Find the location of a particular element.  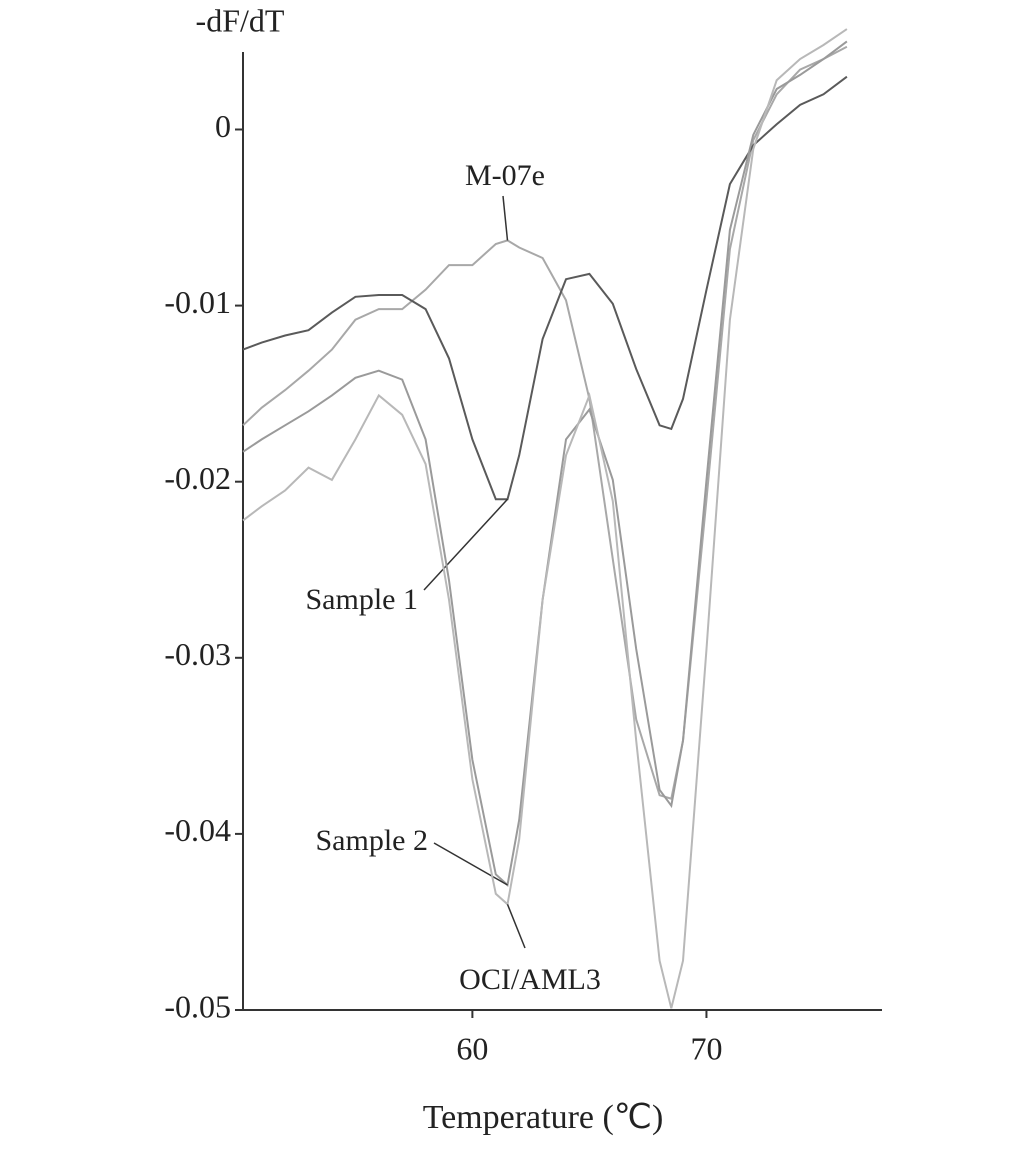

y-tick-label: -0.05 is located at coordinates (197, 1006).